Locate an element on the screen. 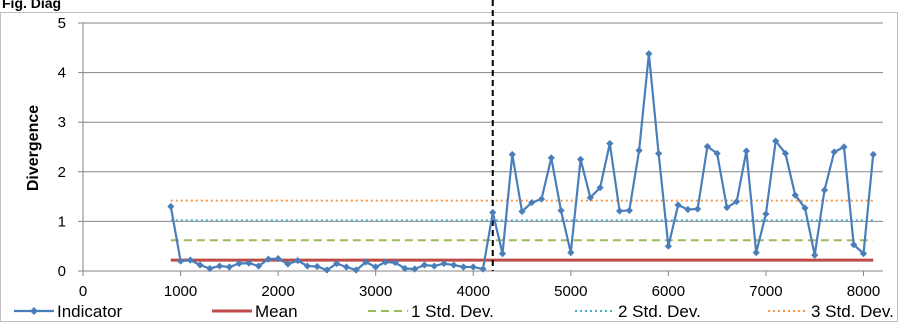 Image resolution: width=901 pixels, height=322 pixels. y-tick-label-3: 3 is located at coordinates (62, 122).